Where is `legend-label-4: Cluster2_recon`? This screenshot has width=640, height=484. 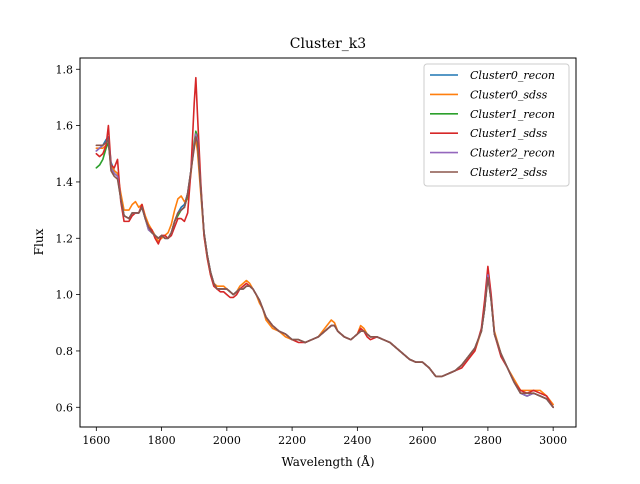 legend-label-4: Cluster2_recon is located at coordinates (512, 153).